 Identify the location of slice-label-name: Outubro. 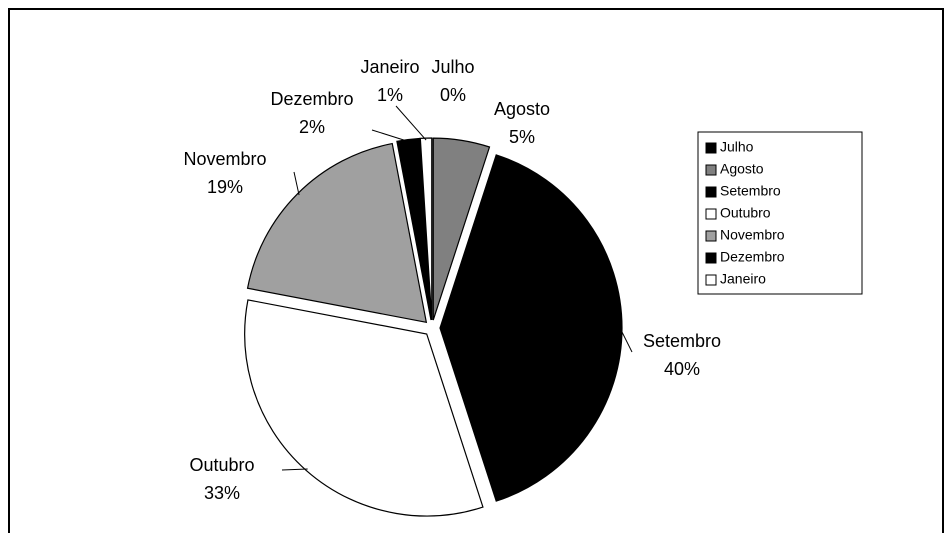
(221, 465).